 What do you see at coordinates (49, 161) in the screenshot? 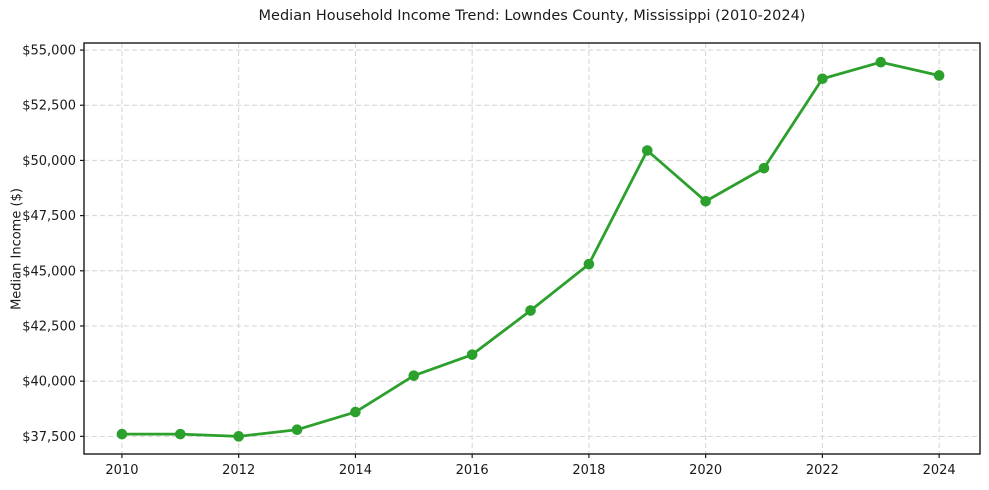
I see `y-tick-label: $50,000` at bounding box center [49, 161].